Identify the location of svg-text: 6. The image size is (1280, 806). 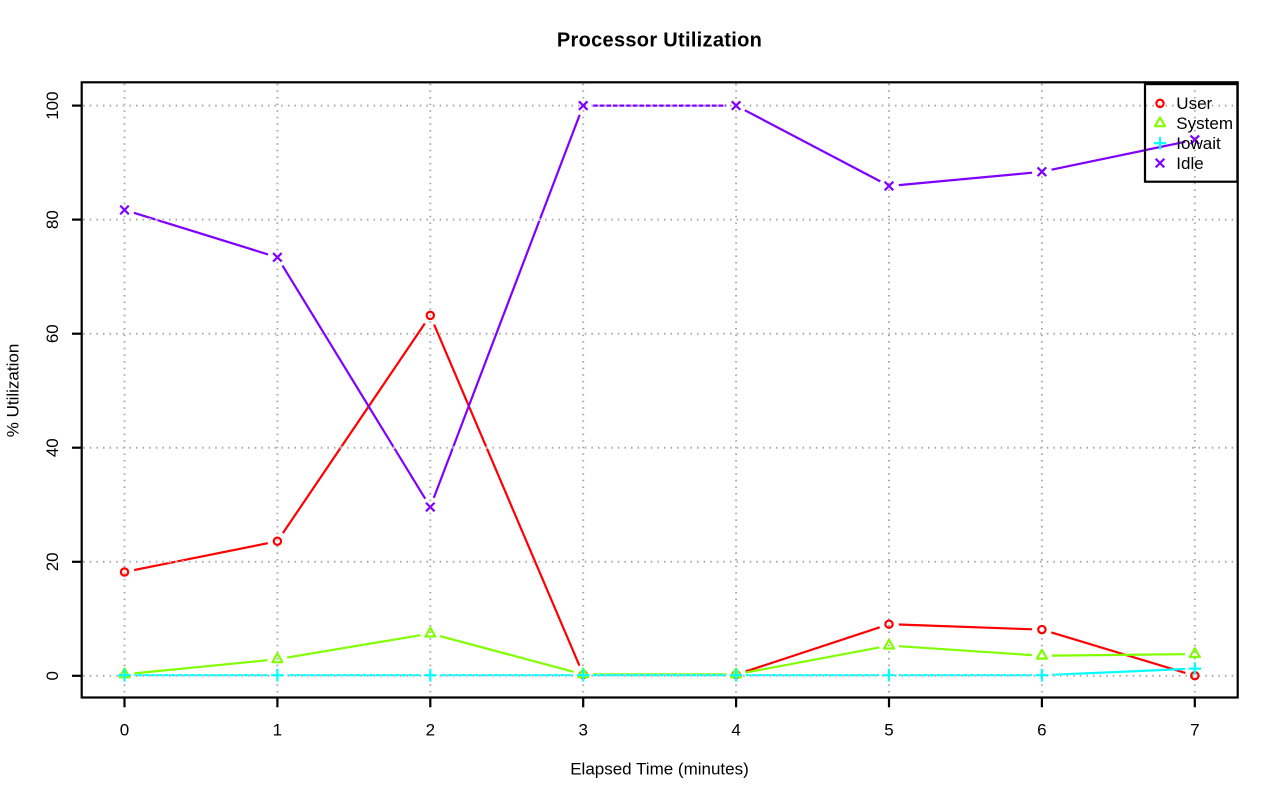
(1041, 729).